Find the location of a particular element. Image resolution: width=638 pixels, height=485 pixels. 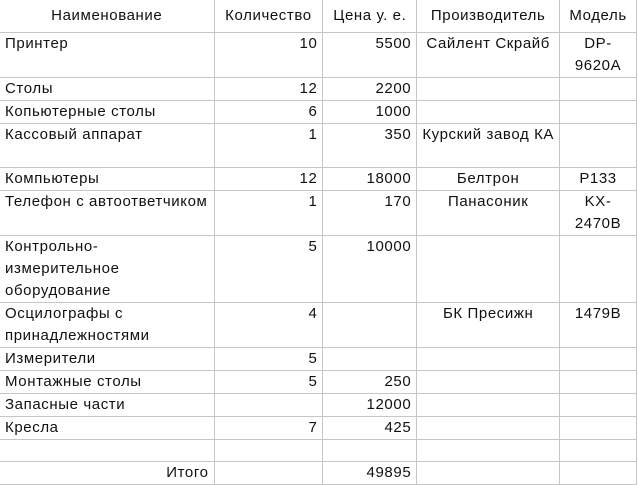

table-row: Запасные части 12000 is located at coordinates (318, 405).